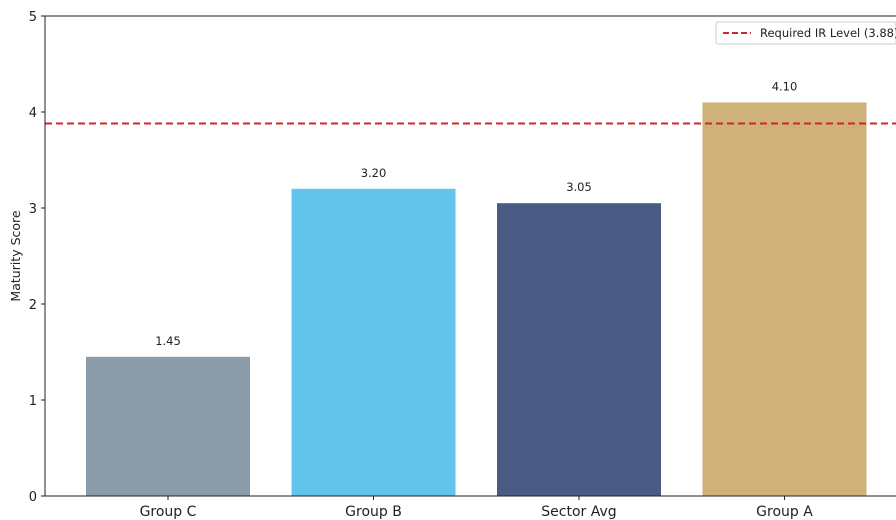 The image size is (896, 520). I want to click on legend-box, so click(805, 33).